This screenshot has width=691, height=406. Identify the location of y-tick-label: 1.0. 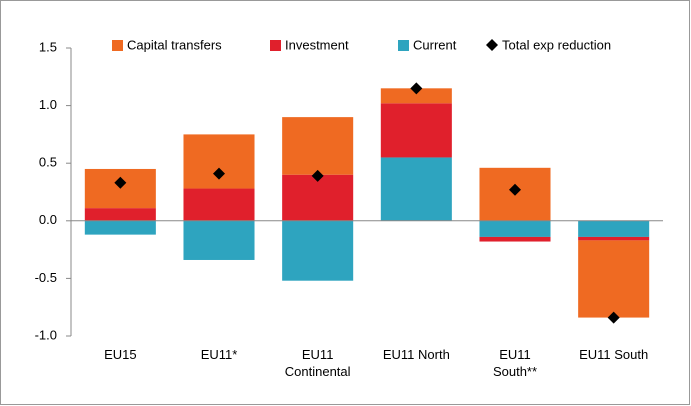
(48, 104).